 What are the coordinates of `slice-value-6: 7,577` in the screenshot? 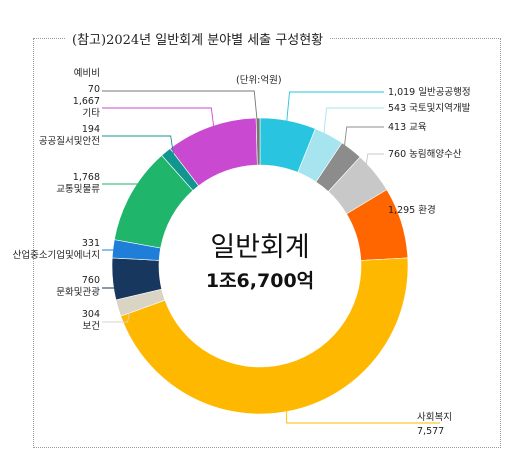 It's located at (430, 431).